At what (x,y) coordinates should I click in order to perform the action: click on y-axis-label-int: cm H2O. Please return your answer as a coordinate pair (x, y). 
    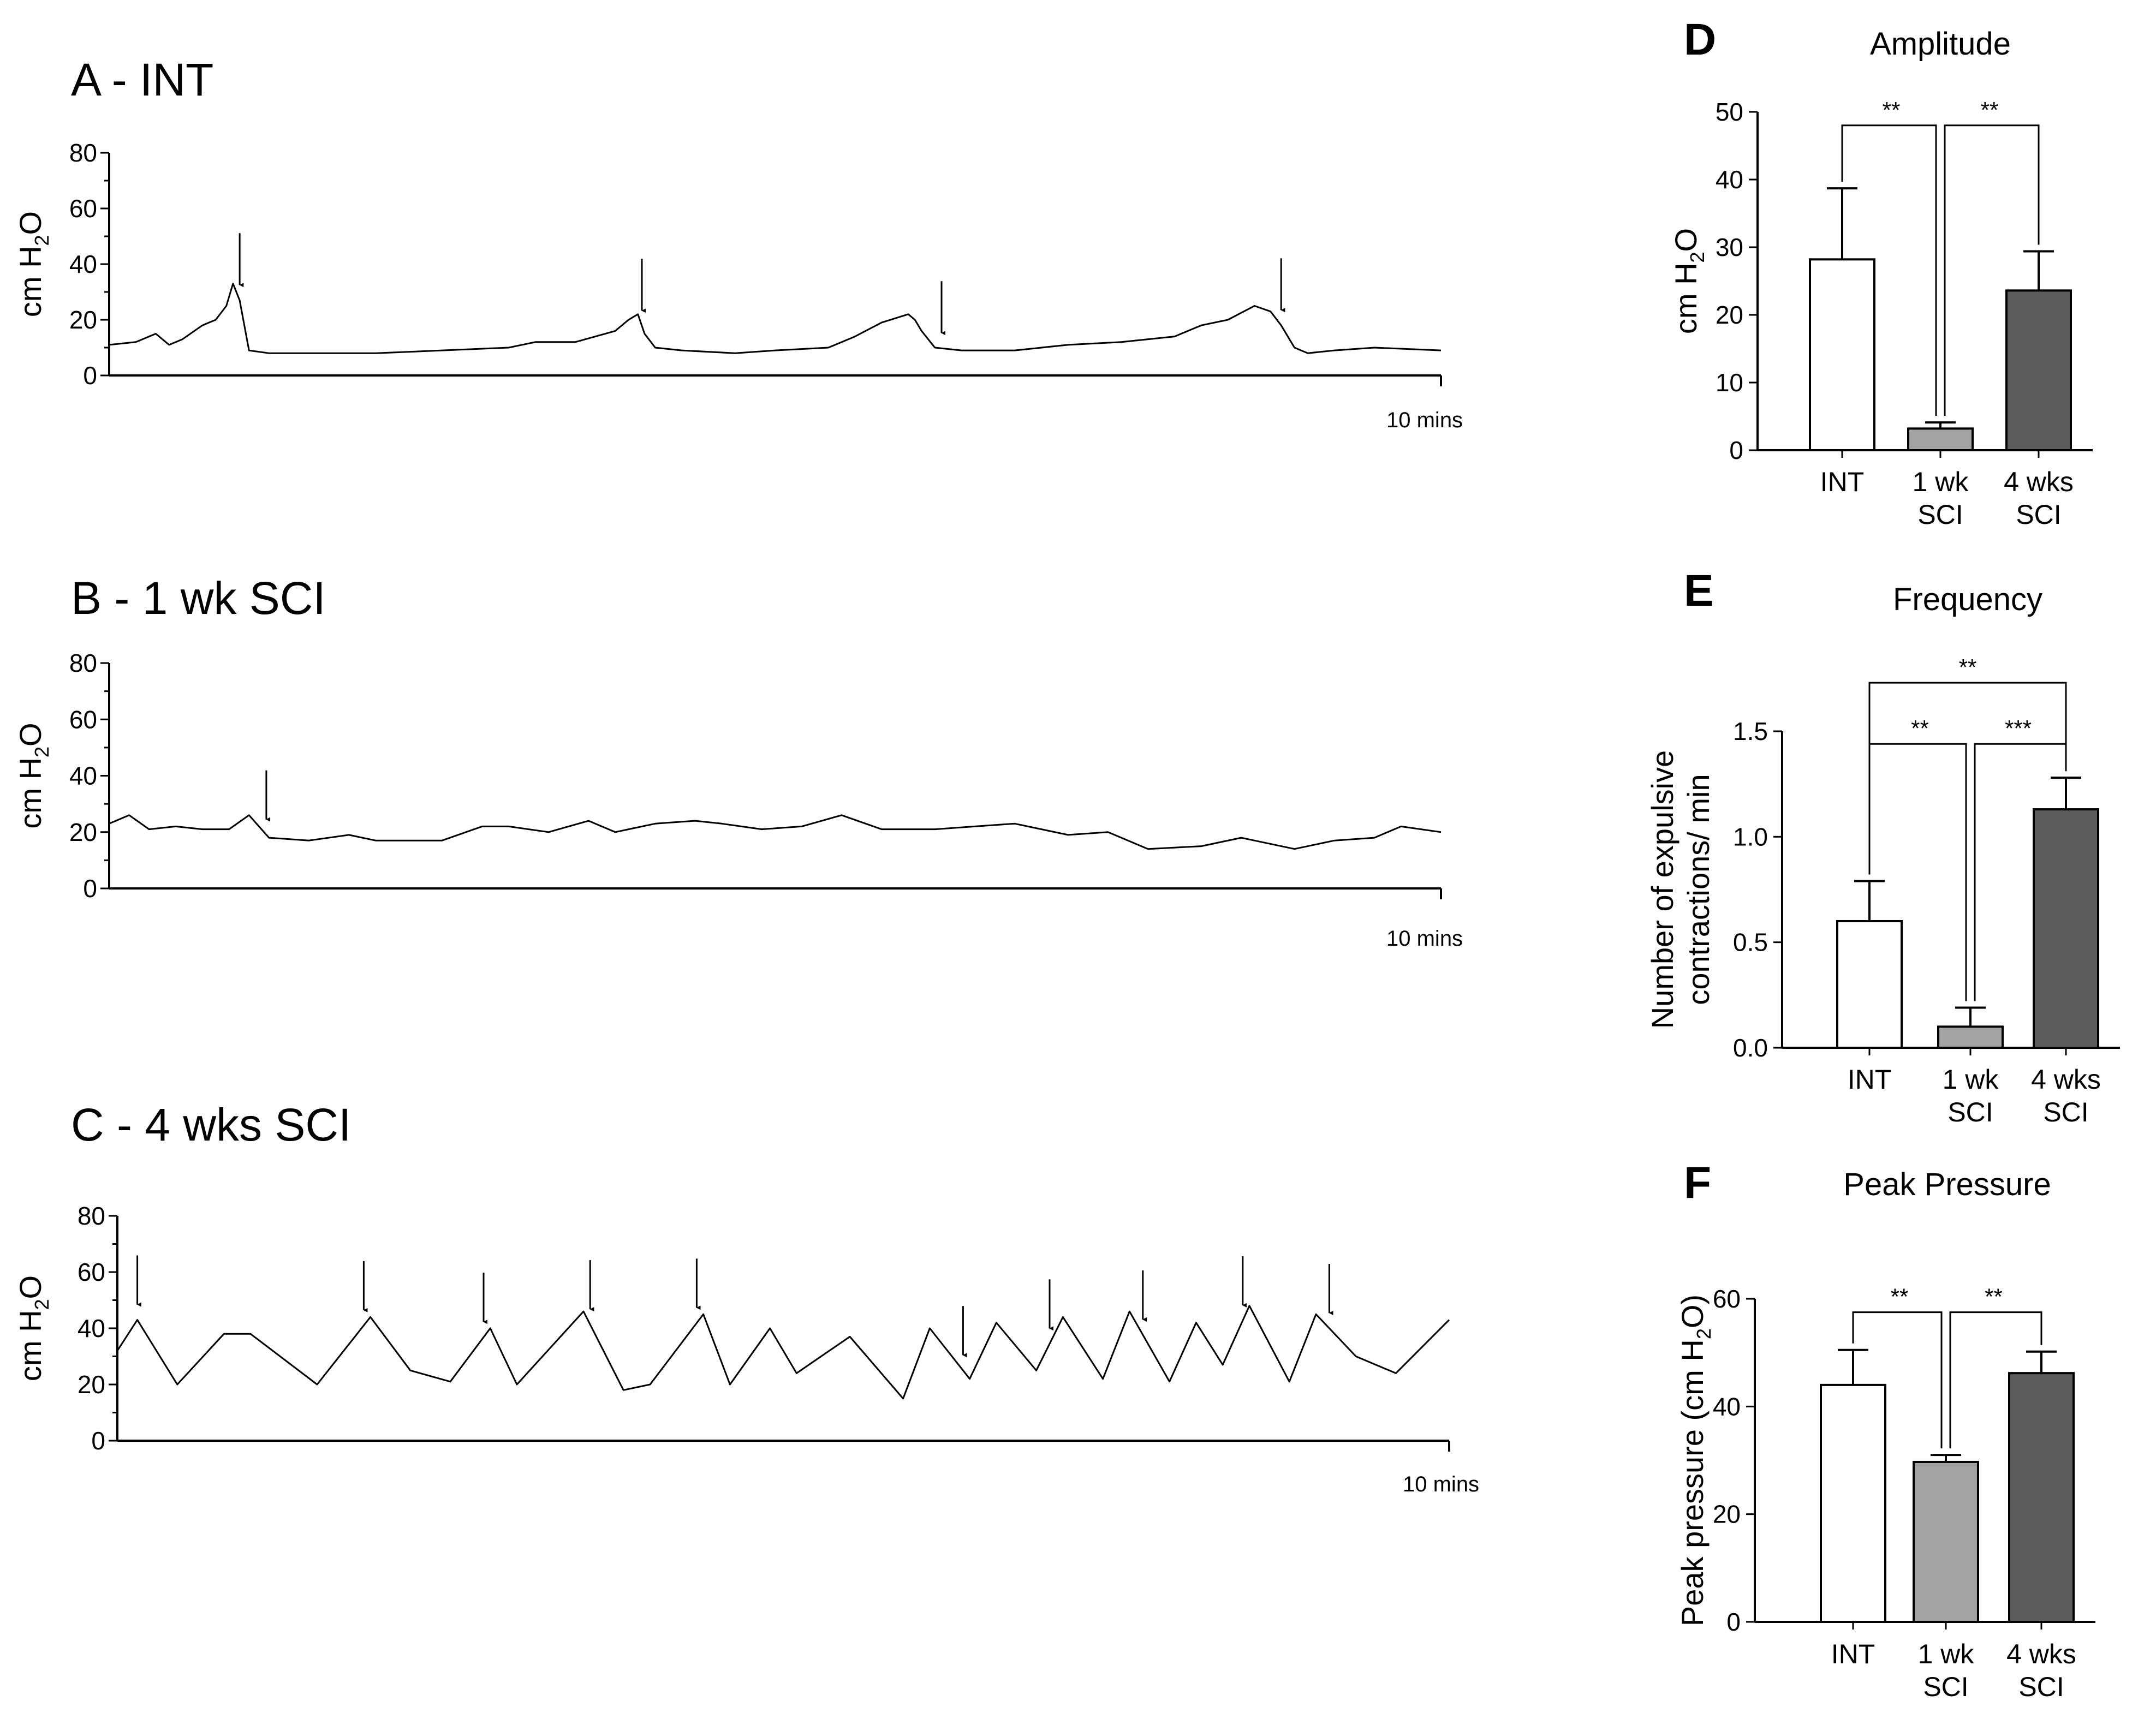
    Looking at the image, I should click on (33, 264).